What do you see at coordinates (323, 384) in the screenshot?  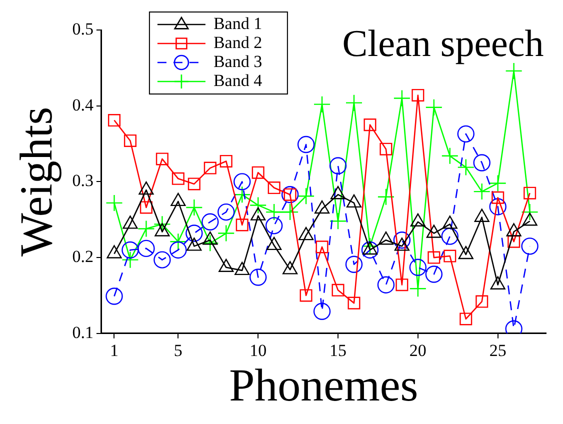 I see `x-axis-title: Phonemes` at bounding box center [323, 384].